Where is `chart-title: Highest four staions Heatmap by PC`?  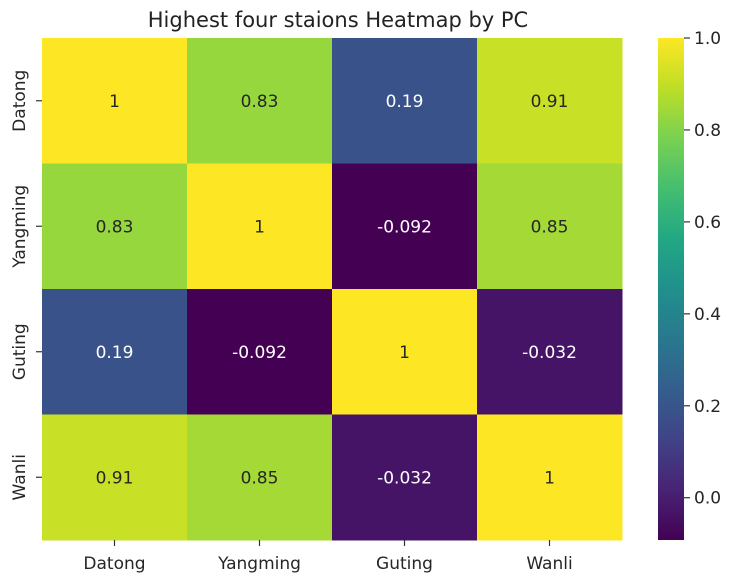 chart-title: Highest four staions Heatmap by PC is located at coordinates (338, 20).